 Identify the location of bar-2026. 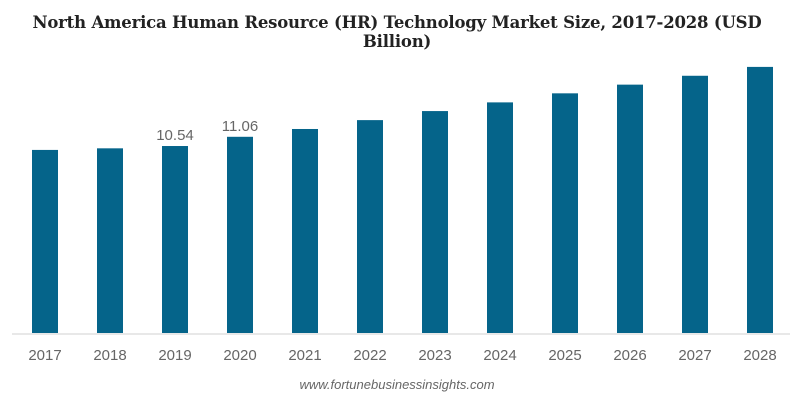
(630, 208).